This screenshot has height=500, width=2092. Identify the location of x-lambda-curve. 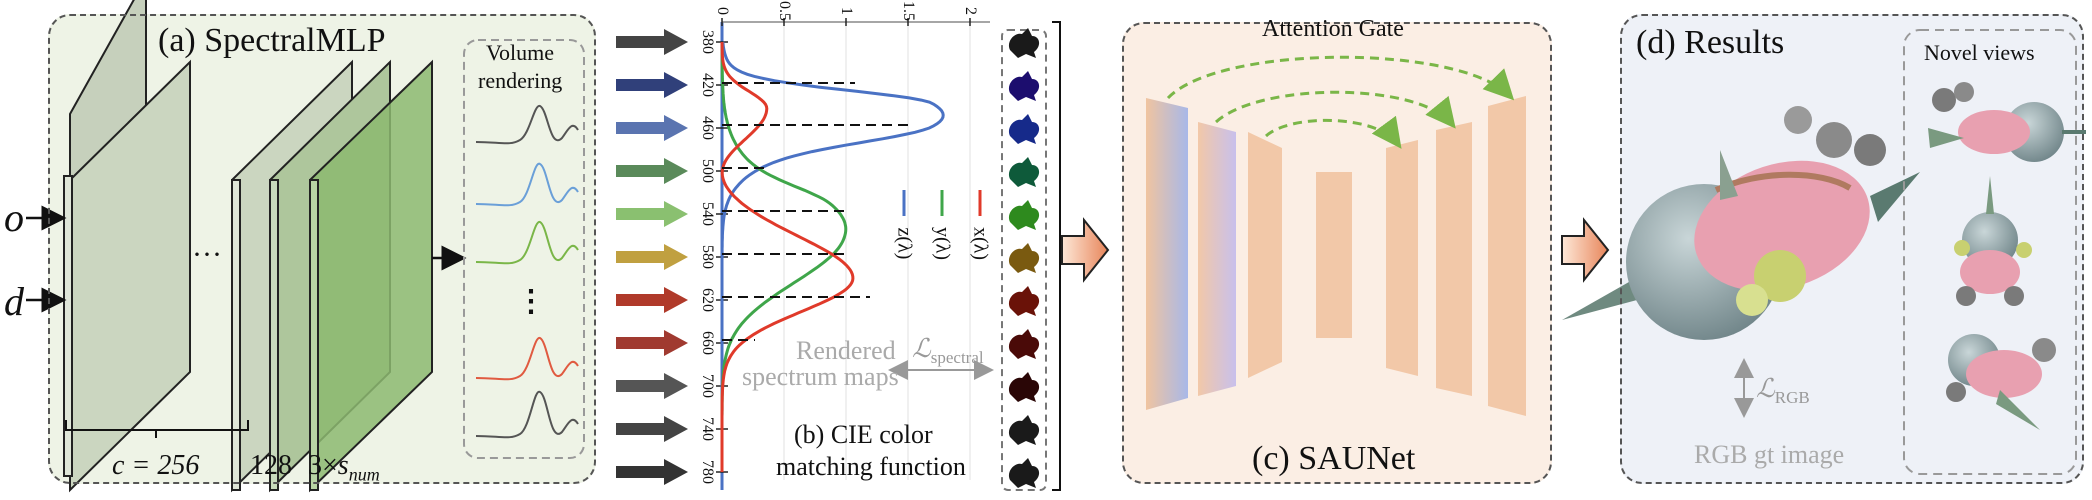
(787, 257).